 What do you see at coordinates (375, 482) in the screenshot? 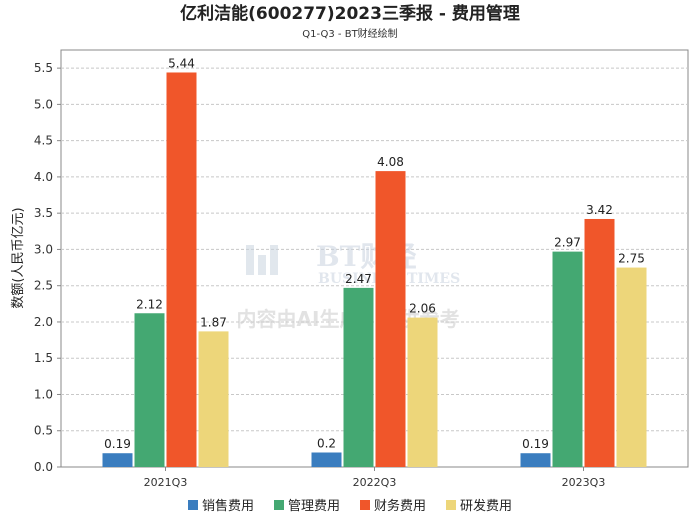
I see `x-tick-label: 2022Q3` at bounding box center [375, 482].